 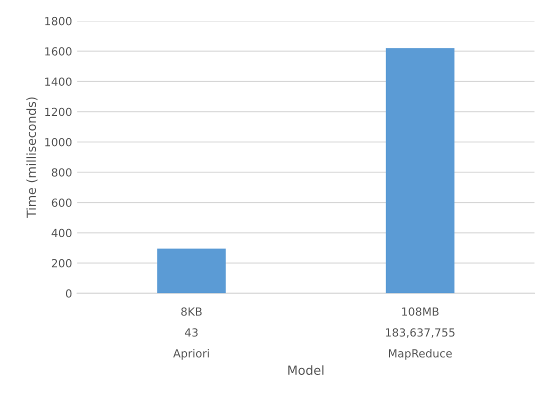 What do you see at coordinates (420, 333) in the screenshot?
I see `x-tick-label: 108MB 183,637,755 MapReduce` at bounding box center [420, 333].